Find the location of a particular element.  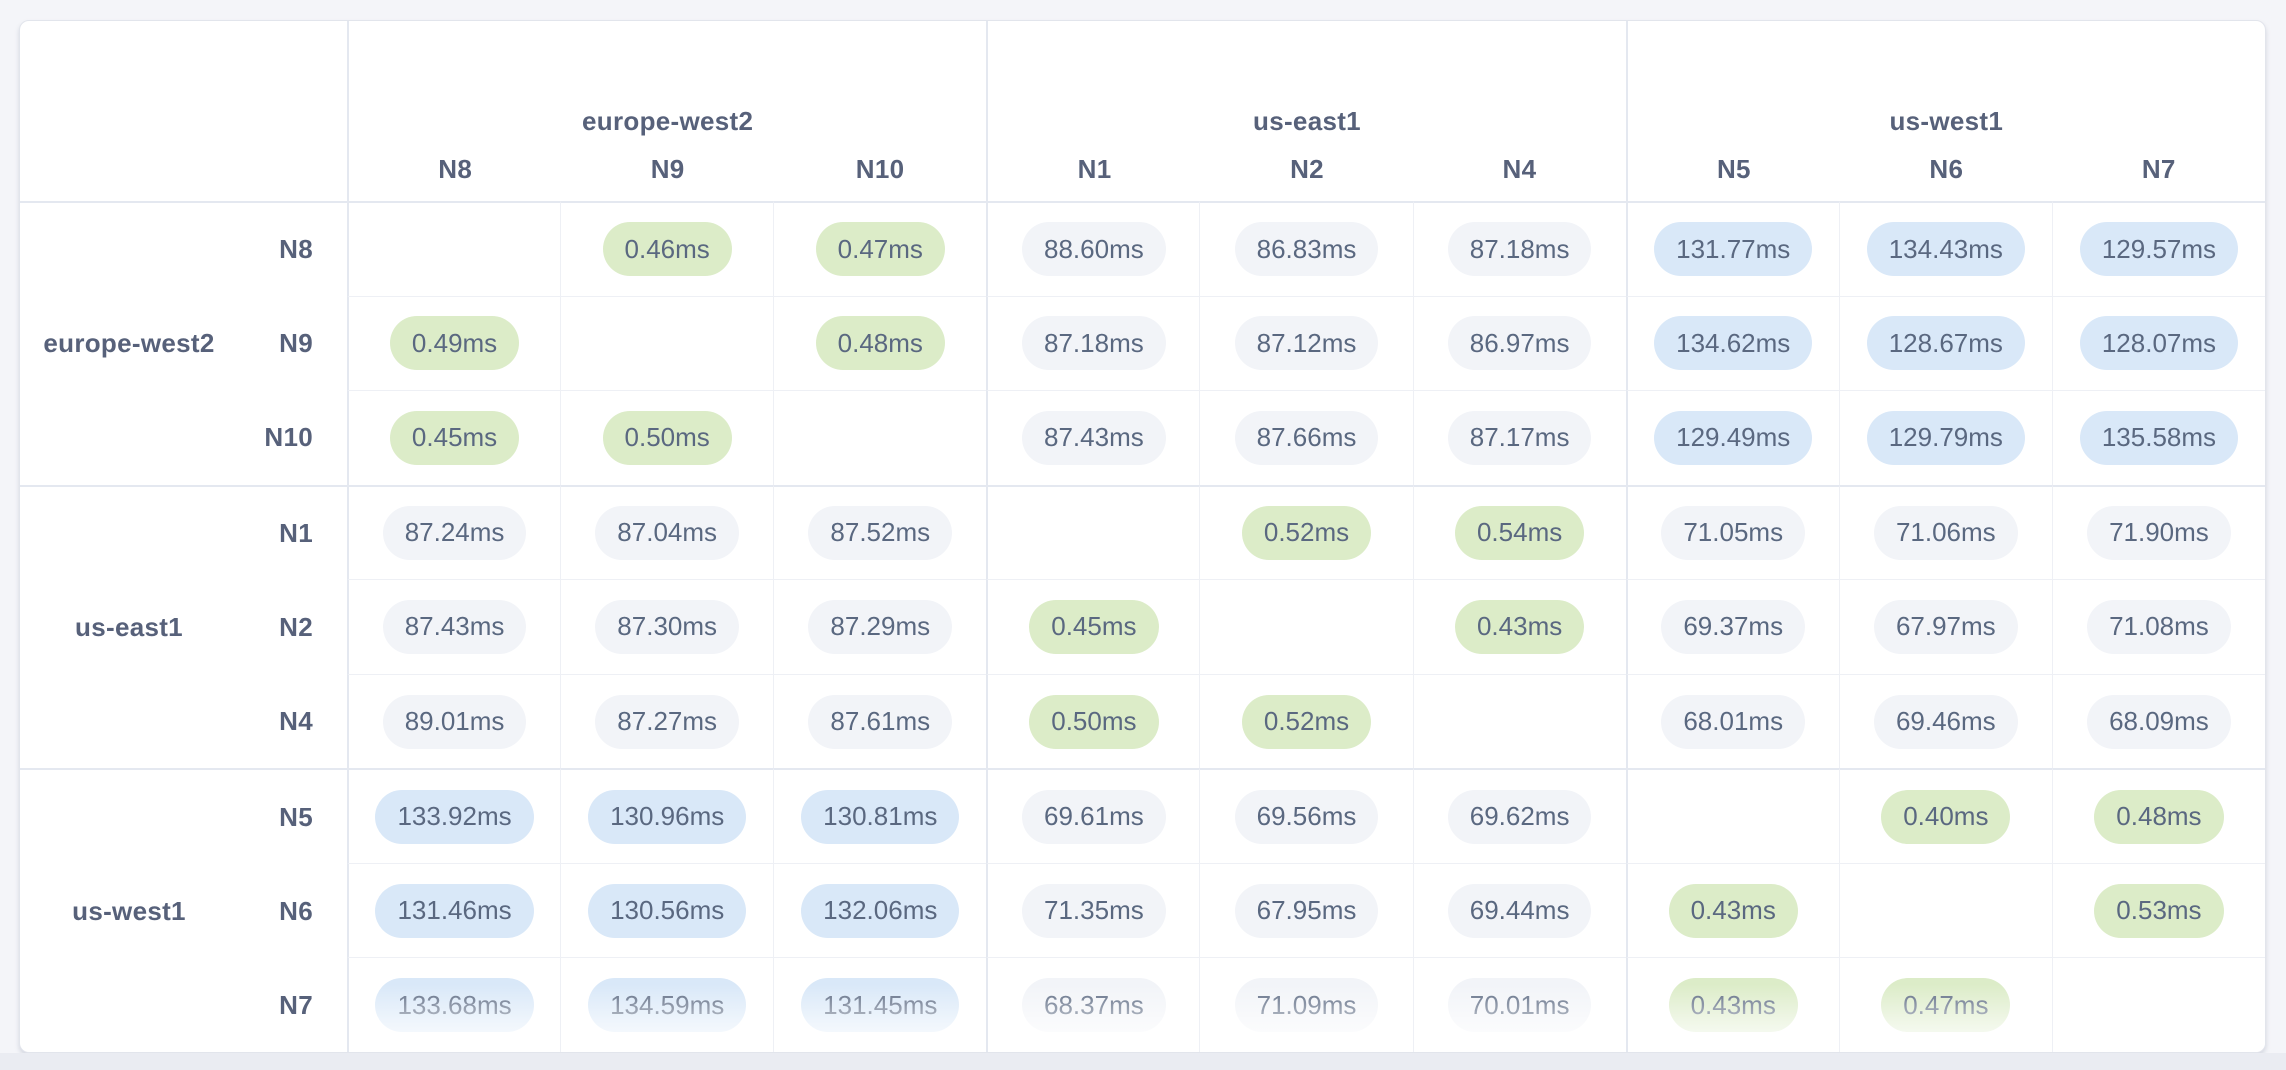

row-node-label: N1 is located at coordinates (296, 533).